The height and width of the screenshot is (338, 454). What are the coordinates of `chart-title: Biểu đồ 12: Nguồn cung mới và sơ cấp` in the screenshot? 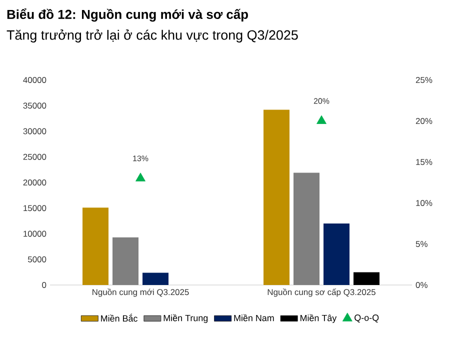 It's located at (127, 15).